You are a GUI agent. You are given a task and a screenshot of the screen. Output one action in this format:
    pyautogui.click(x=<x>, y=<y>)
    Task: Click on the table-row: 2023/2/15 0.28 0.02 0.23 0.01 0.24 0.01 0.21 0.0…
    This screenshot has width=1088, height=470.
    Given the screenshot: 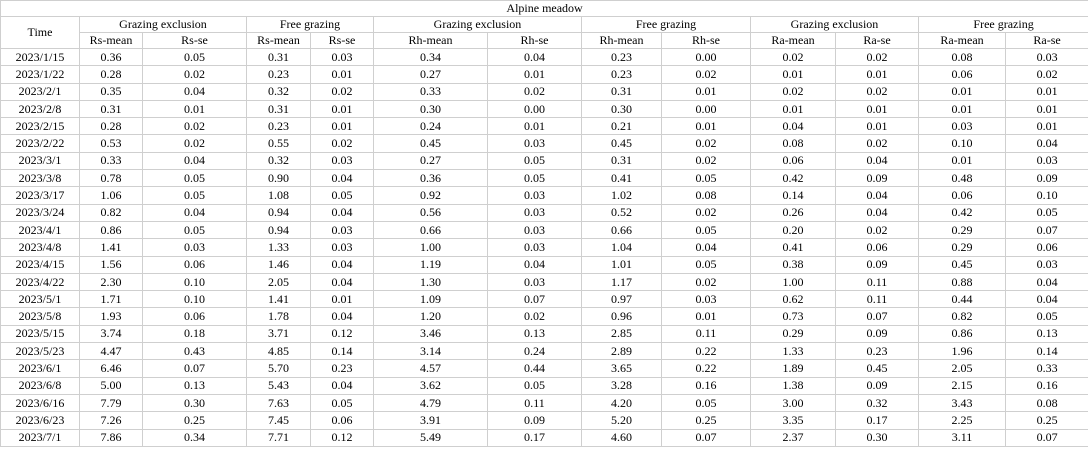 What is the action you would take?
    pyautogui.click(x=544, y=126)
    